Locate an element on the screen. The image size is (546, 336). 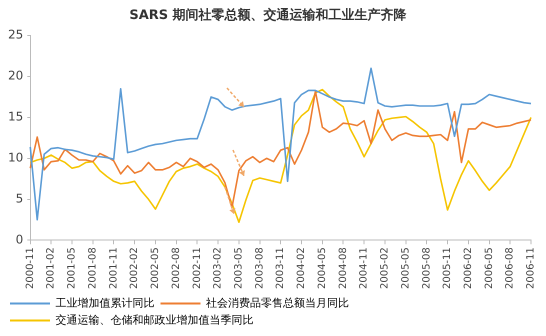
x-tick-label: 2005-08 is located at coordinates (426, 268).